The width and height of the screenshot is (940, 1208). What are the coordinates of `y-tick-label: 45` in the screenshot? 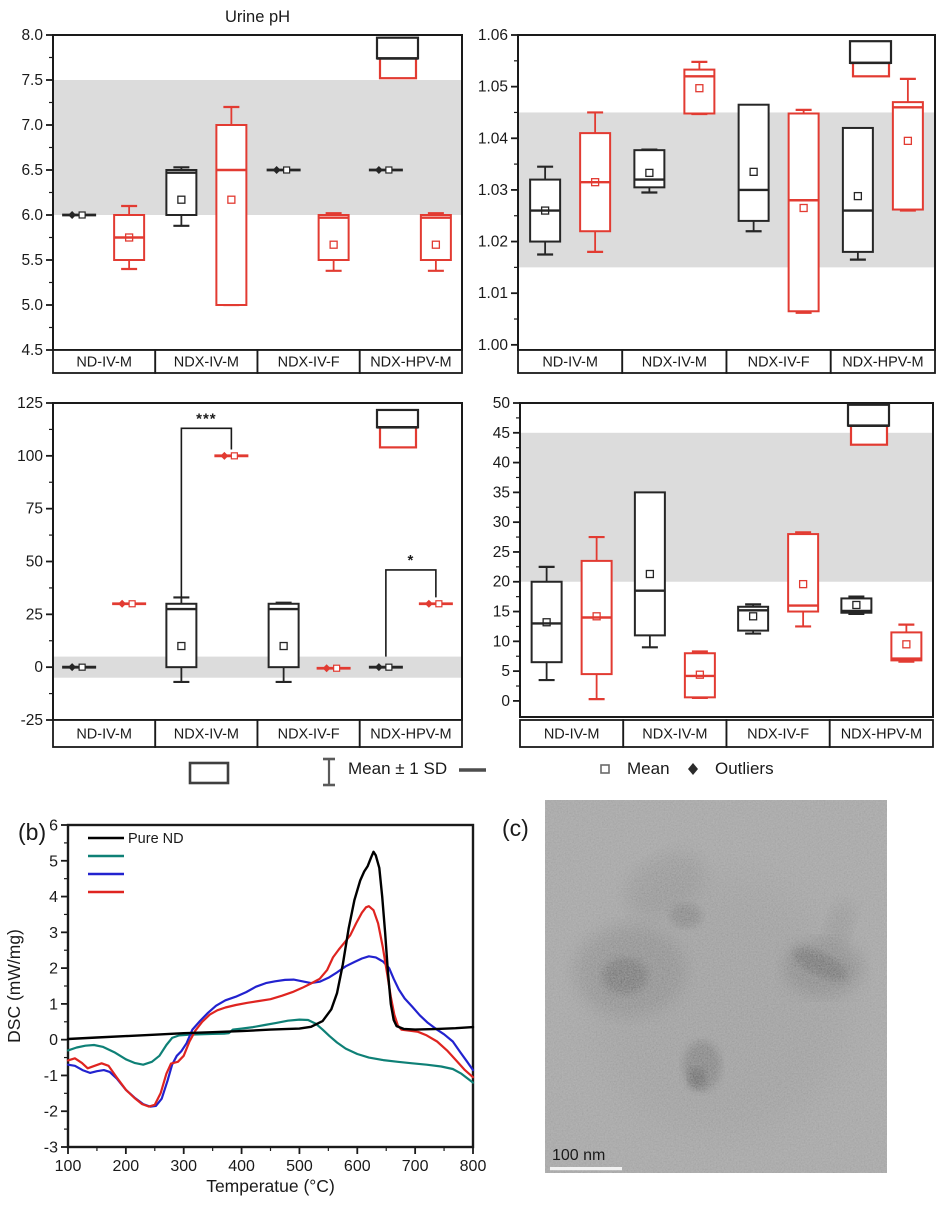 It's located at (501, 433).